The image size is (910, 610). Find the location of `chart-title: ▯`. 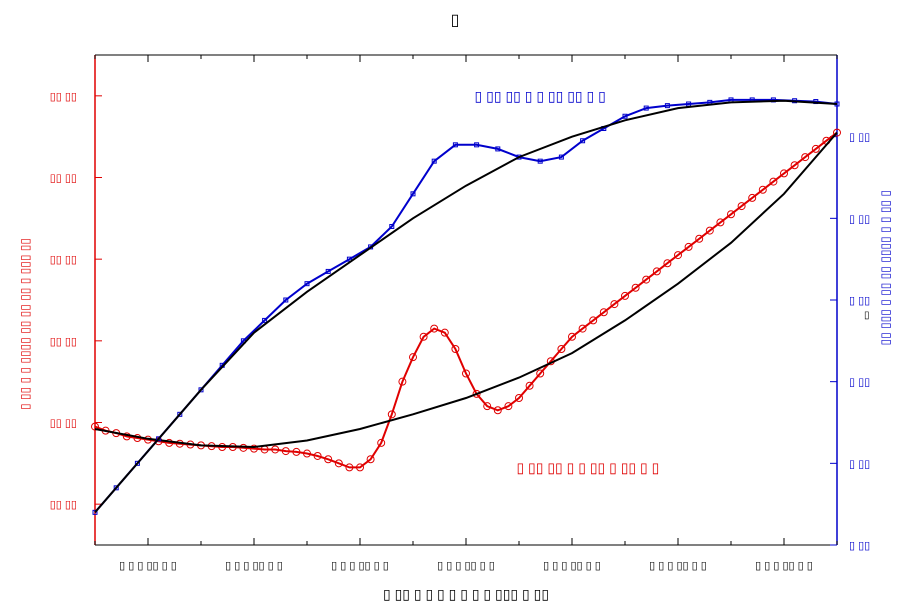

chart-title: ▯ is located at coordinates (455, 20).